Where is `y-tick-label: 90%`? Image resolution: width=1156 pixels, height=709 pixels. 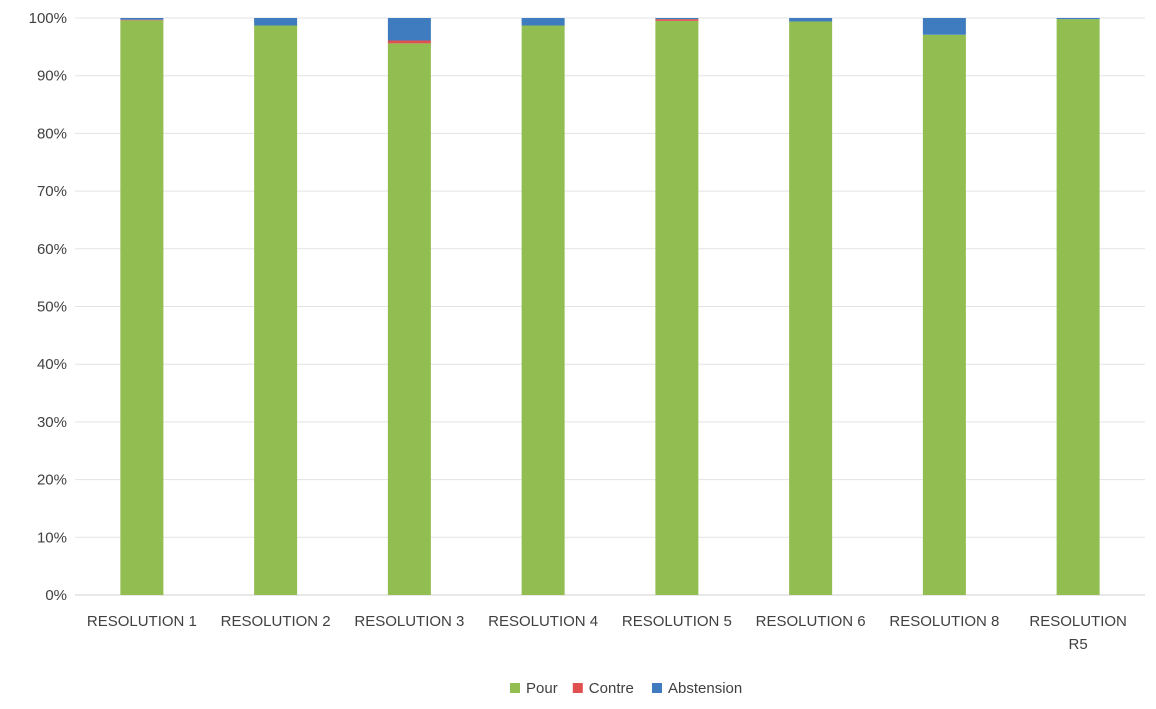 y-tick-label: 90% is located at coordinates (52, 76).